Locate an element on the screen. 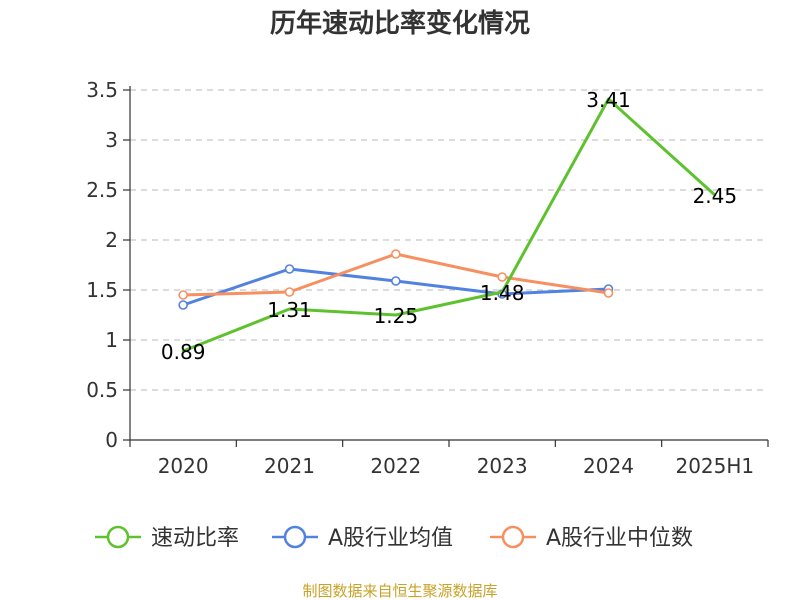 Image resolution: width=800 pixels, height=600 pixels. x-tick-label: 2022 is located at coordinates (395, 466).